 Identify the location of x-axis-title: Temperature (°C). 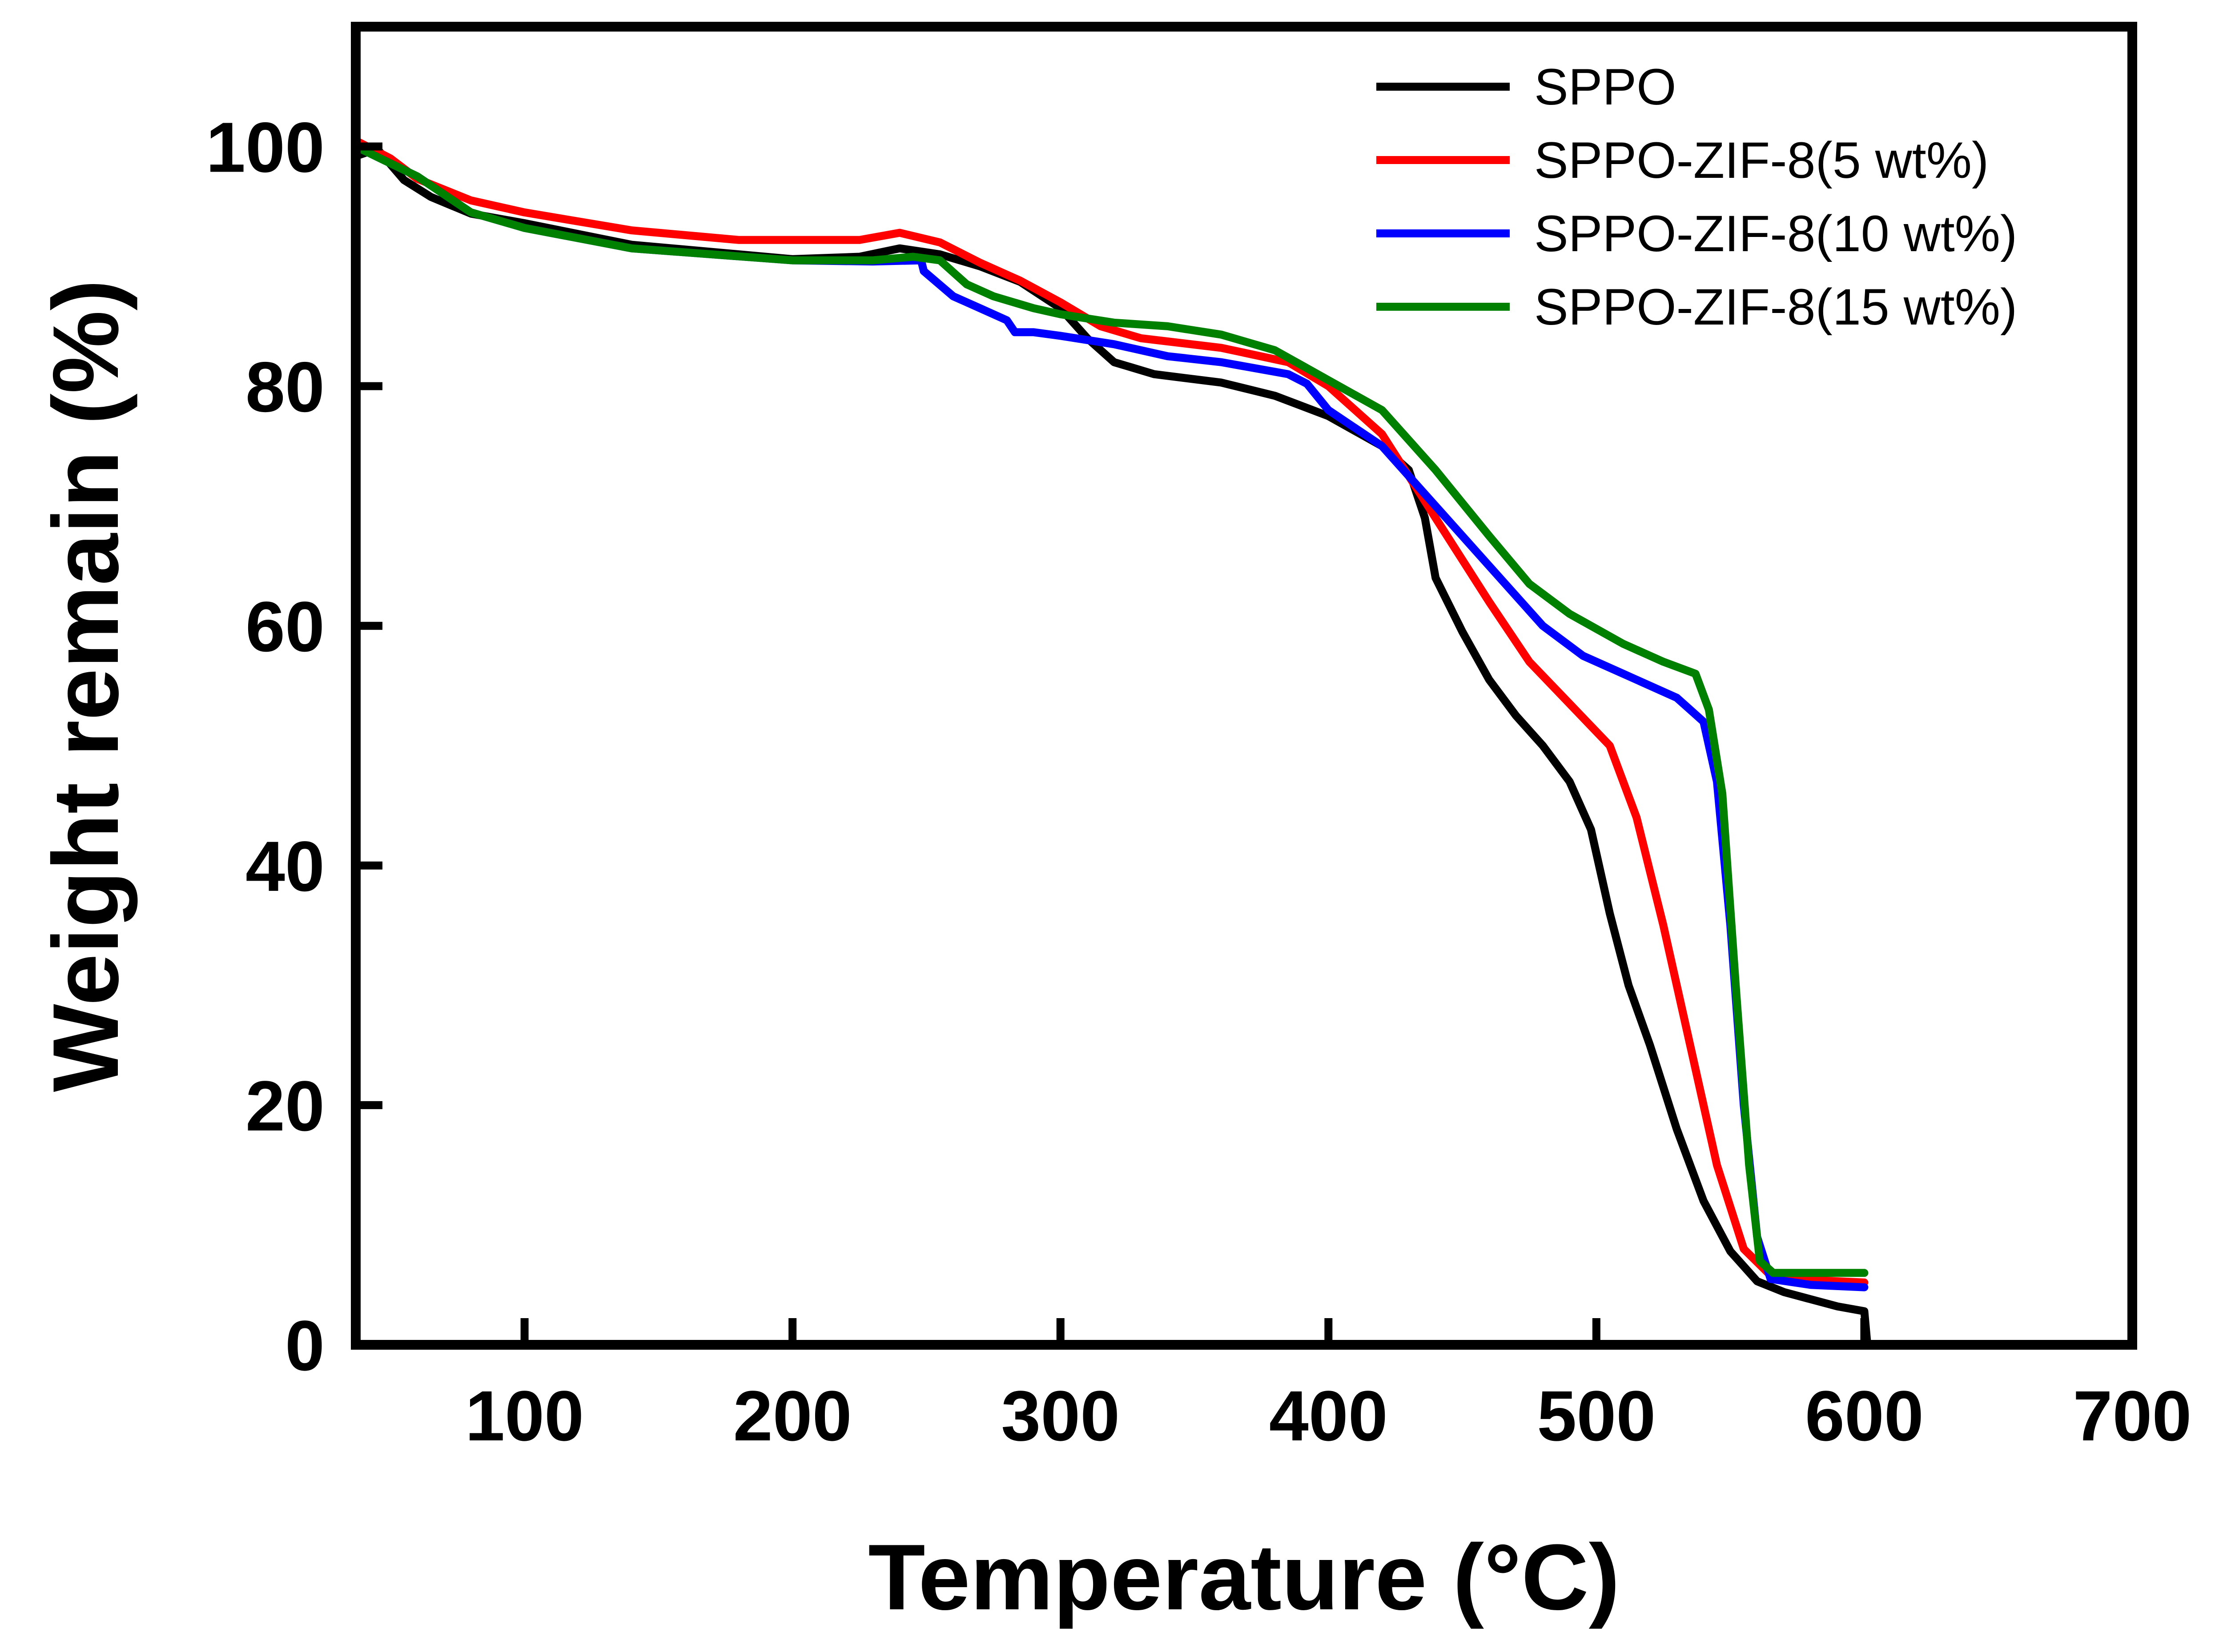
(1244, 1577).